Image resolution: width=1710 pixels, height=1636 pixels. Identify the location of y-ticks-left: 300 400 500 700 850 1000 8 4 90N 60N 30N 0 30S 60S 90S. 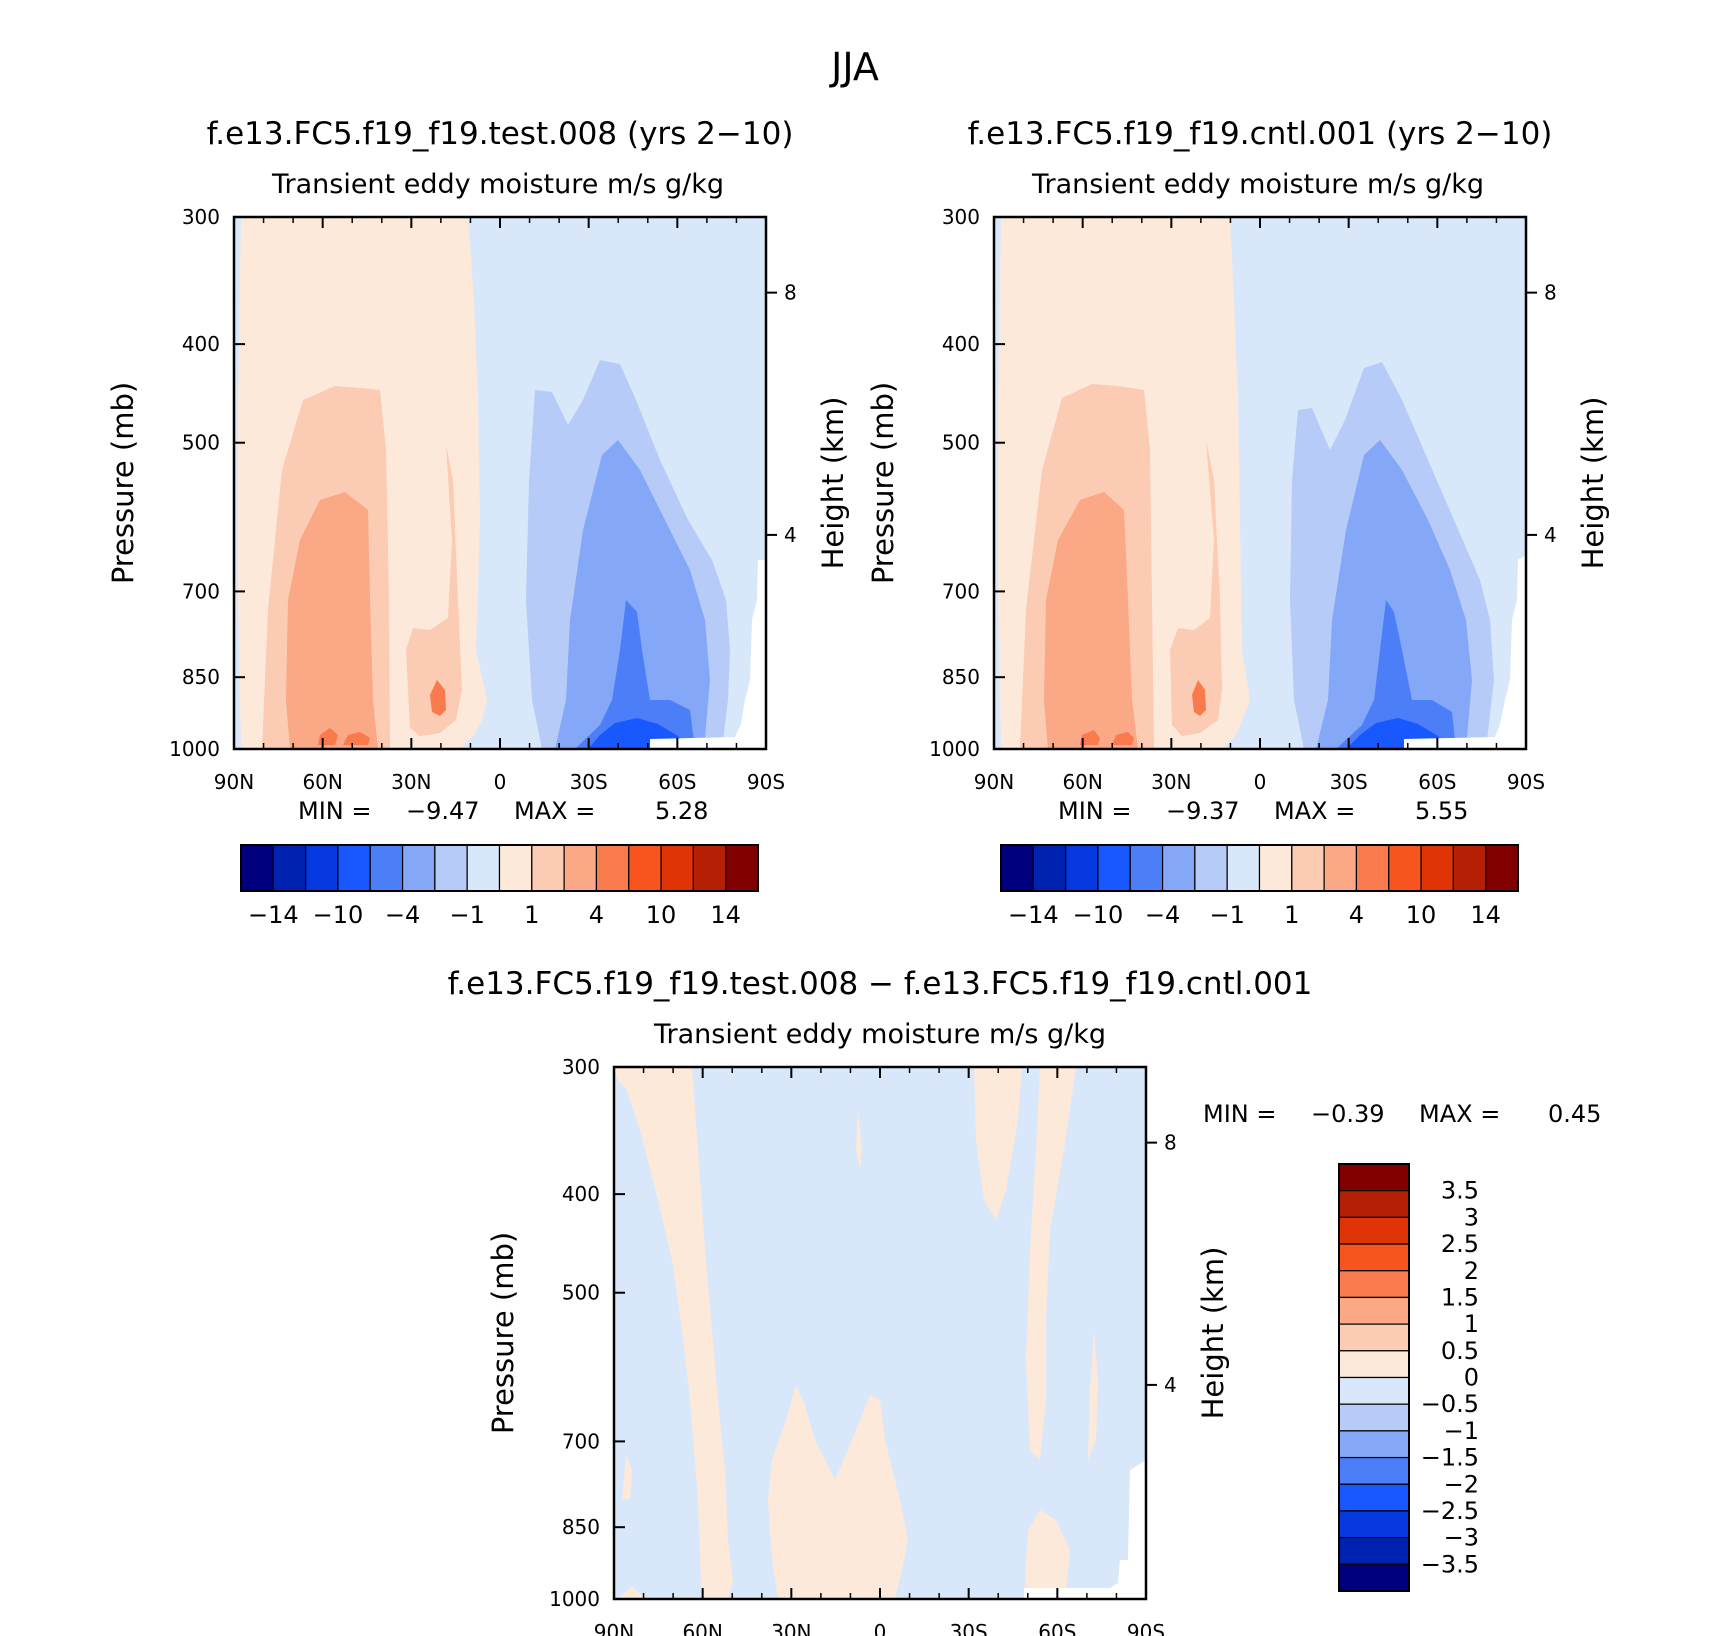
(1243, 499).